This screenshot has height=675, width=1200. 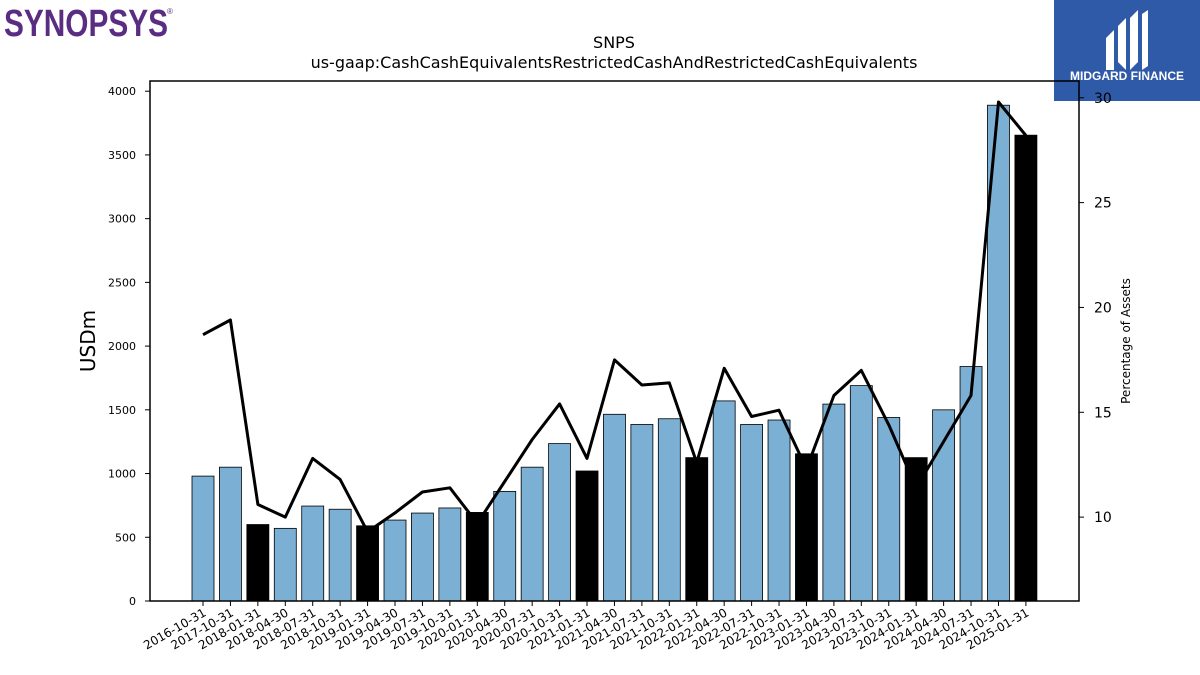 What do you see at coordinates (1103, 308) in the screenshot?
I see `y2-tick-label: 20` at bounding box center [1103, 308].